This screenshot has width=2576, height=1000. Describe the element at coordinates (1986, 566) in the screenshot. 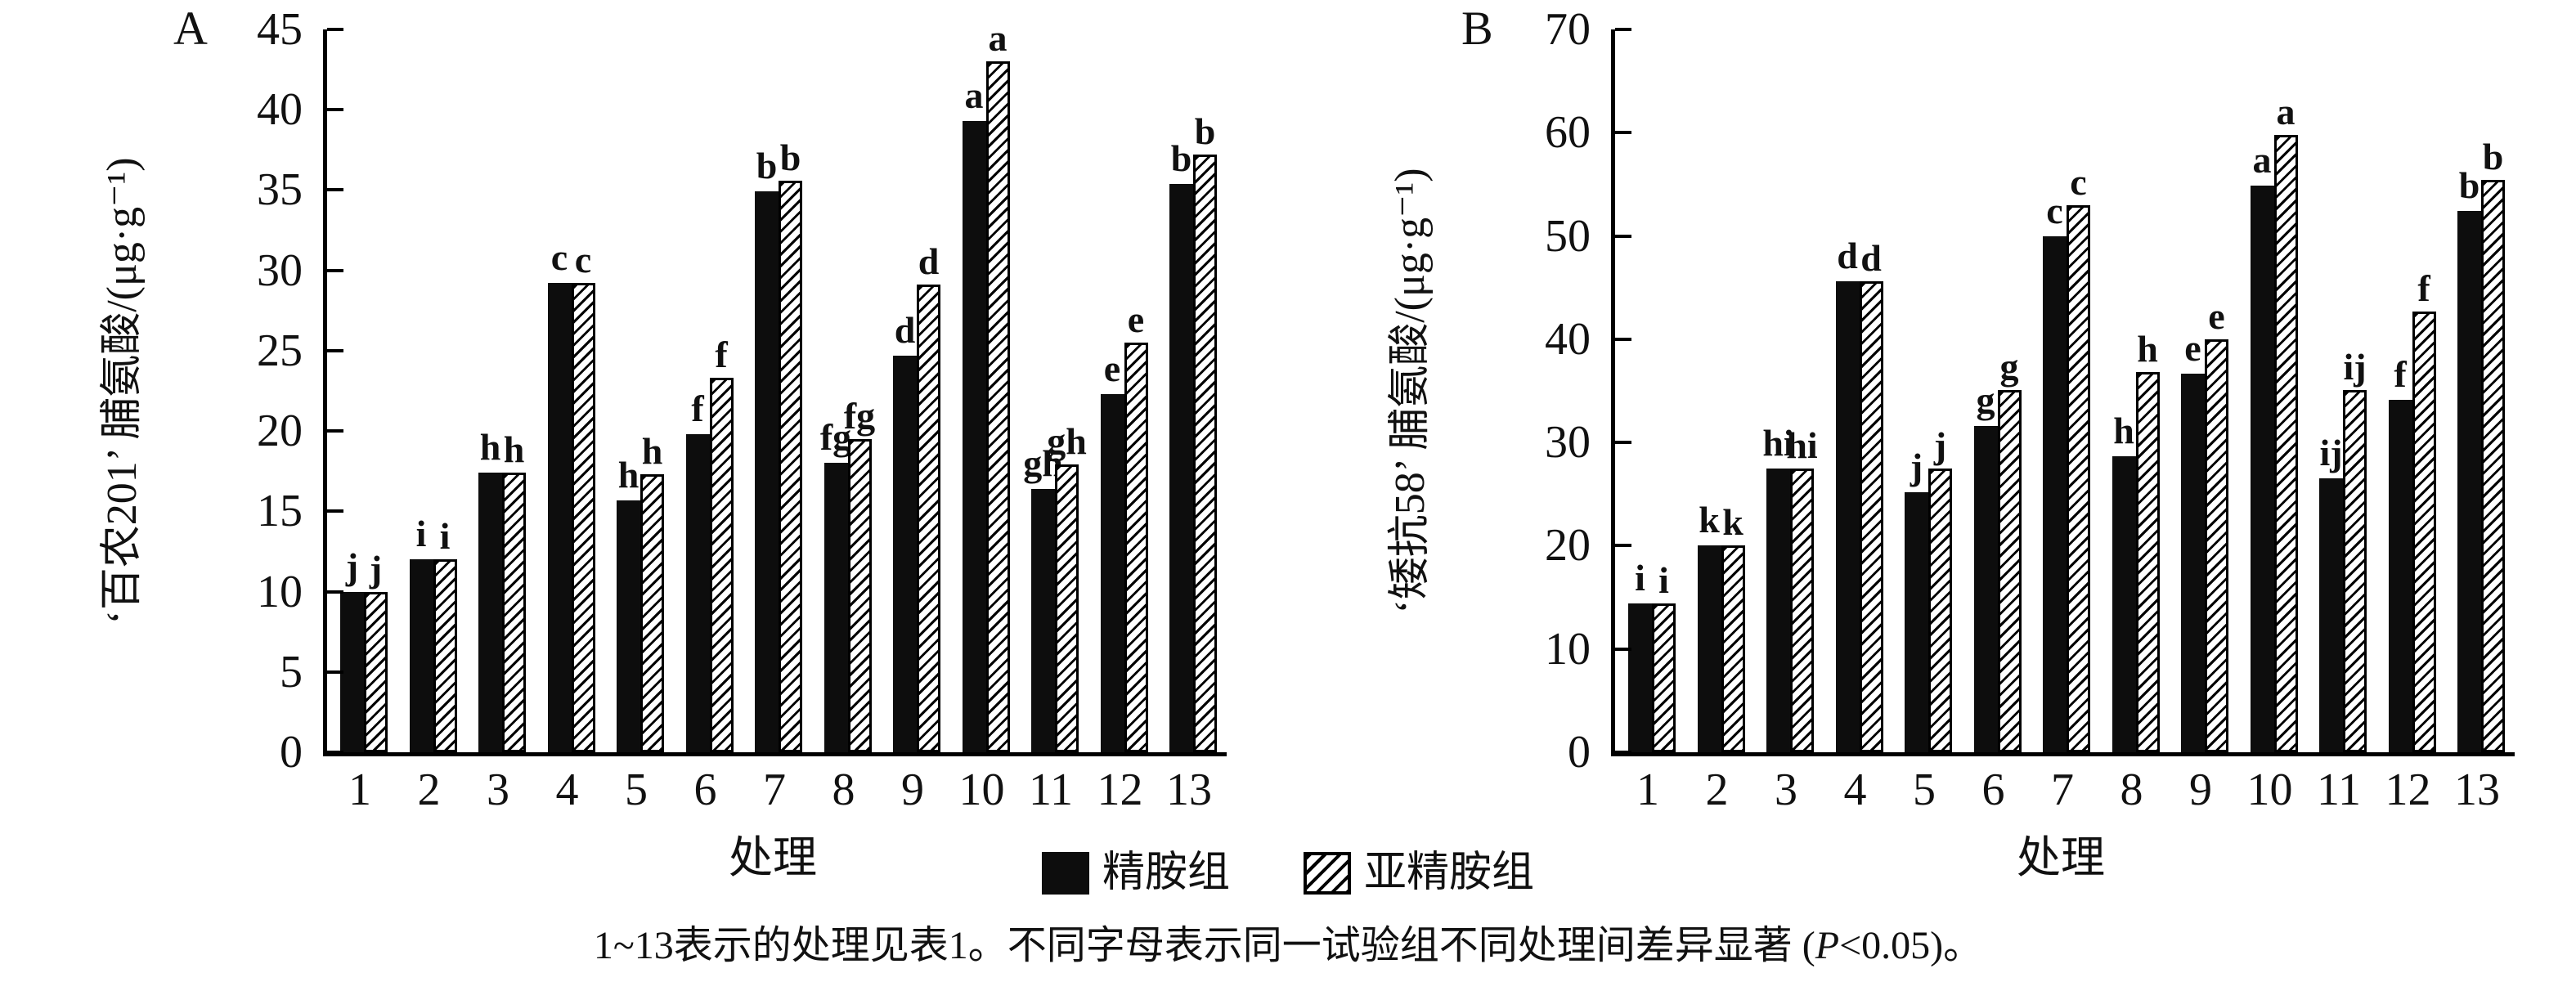

I see `bar-spermine-group: g` at that location.